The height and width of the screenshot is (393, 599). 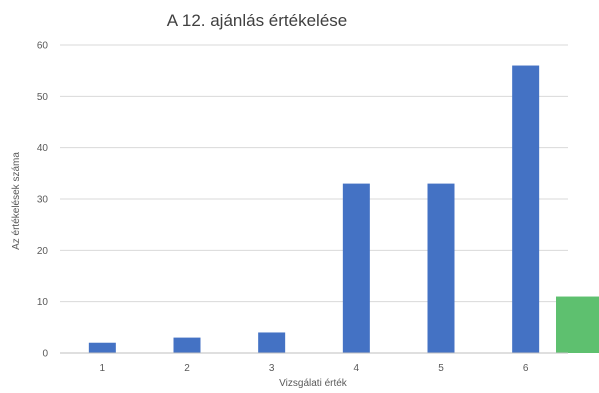 I want to click on x-tick-label: 6, so click(x=526, y=368).